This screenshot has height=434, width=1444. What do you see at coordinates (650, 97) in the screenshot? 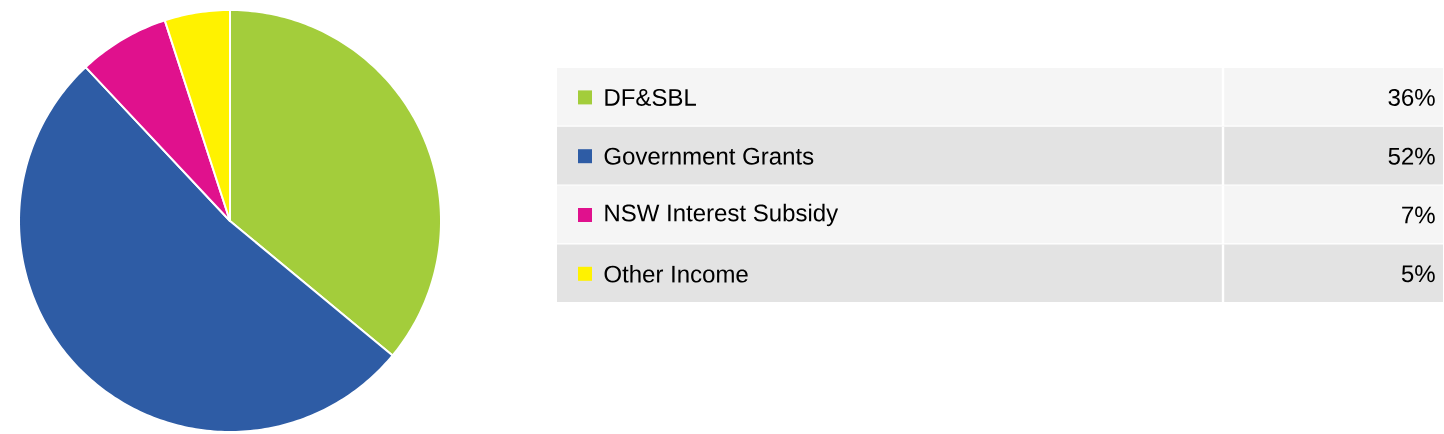
I see `legend-label: DF&SBL` at bounding box center [650, 97].